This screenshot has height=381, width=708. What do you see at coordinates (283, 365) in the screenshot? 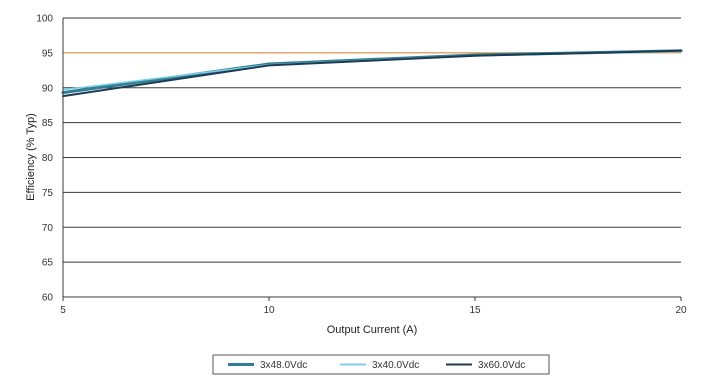
I see `legend-label: 3x48.0Vdc` at bounding box center [283, 365].